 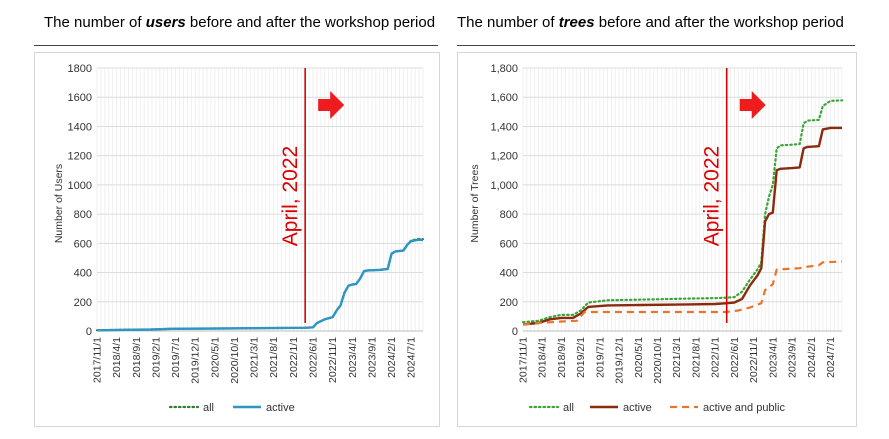 What do you see at coordinates (504, 69) in the screenshot?
I see `trees-ytick-label: 1,800` at bounding box center [504, 69].